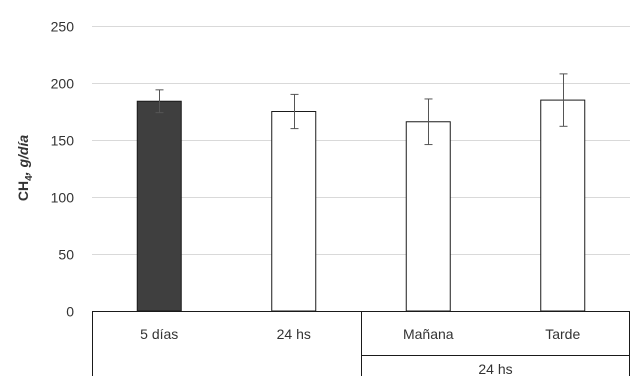 The height and width of the screenshot is (376, 631). I want to click on x-tick-label: 5 días, so click(159, 334).